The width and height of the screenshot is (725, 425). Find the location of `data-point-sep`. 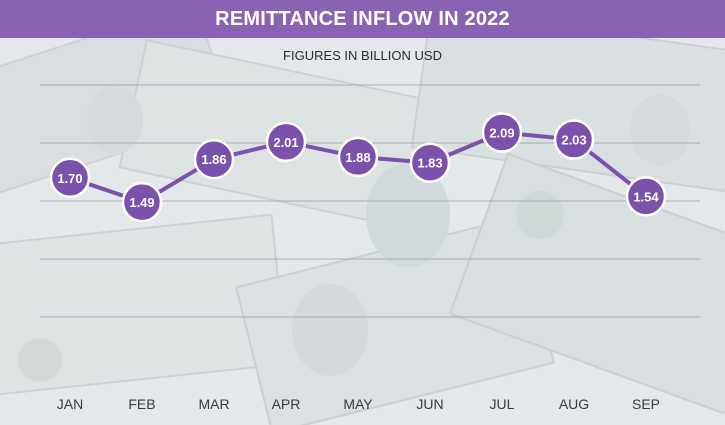

data-point-sep is located at coordinates (646, 196).